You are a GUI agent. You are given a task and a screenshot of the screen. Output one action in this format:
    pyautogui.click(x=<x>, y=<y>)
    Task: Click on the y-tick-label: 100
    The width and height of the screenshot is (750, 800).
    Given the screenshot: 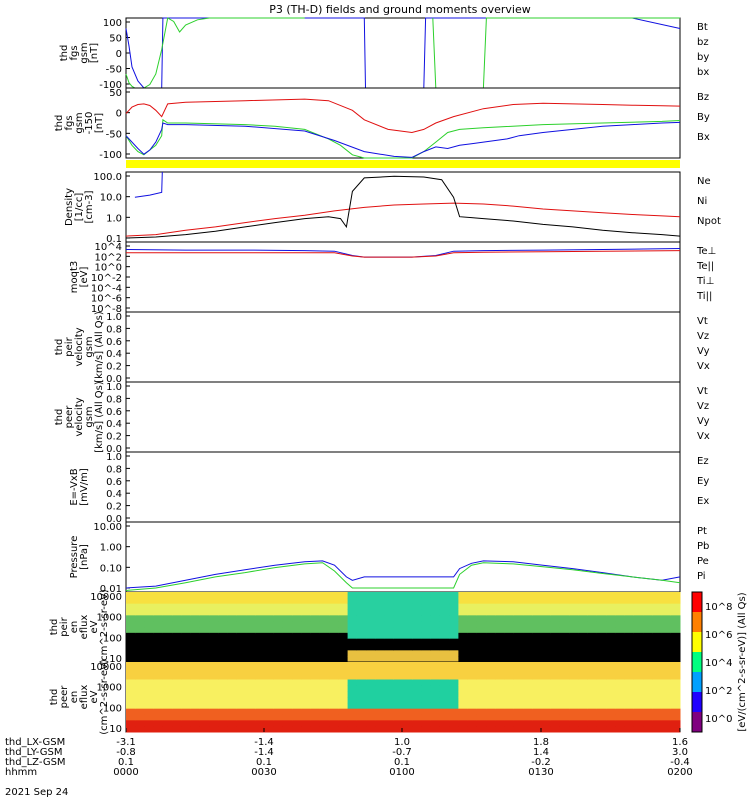 What is the action you would take?
    pyautogui.click(x=112, y=638)
    